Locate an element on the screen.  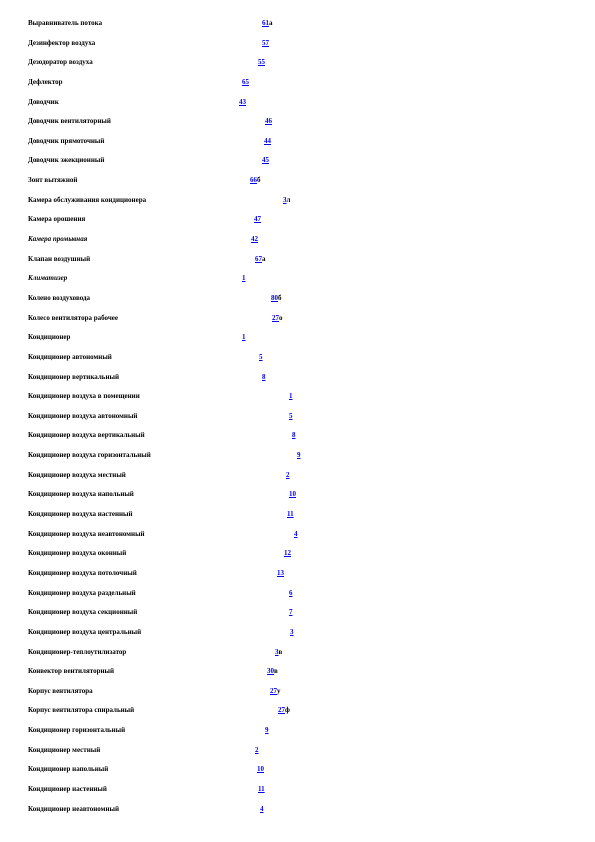
page-number-link: 55 is located at coordinates (261, 62).